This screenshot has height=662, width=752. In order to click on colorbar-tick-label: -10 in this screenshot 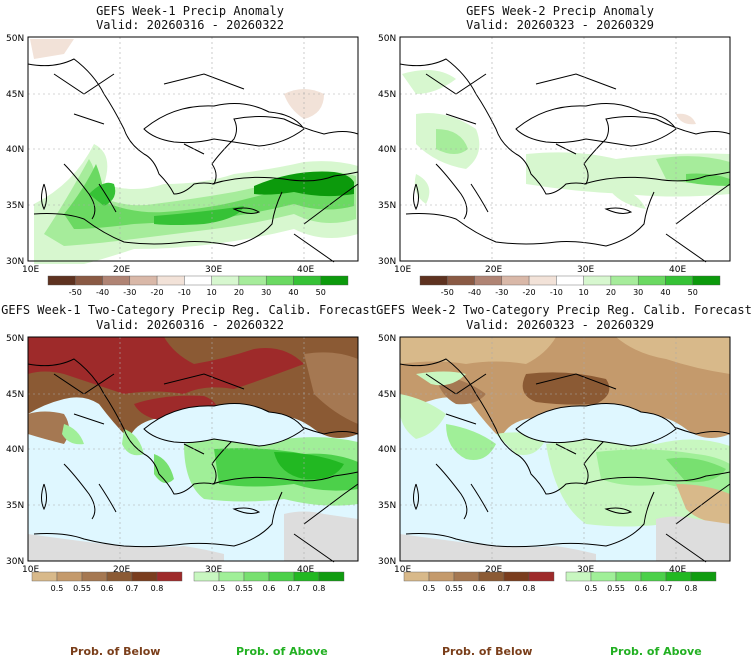, I will do `click(556, 292)`.